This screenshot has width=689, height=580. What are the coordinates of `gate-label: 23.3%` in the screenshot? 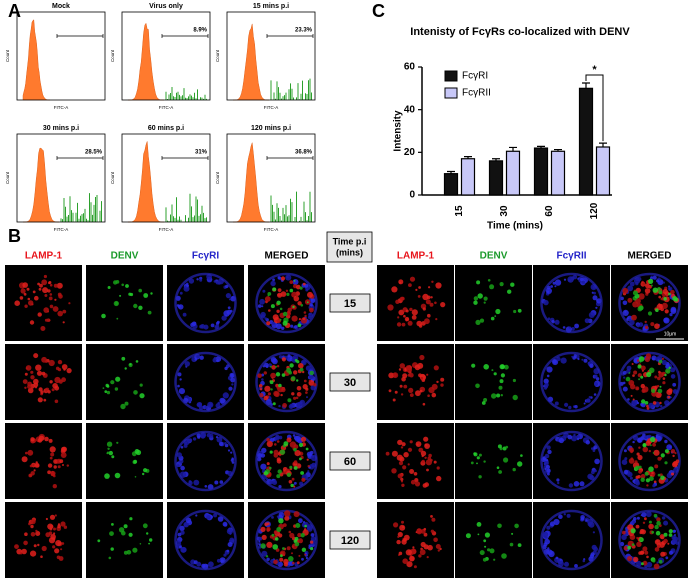 It's located at (304, 31).